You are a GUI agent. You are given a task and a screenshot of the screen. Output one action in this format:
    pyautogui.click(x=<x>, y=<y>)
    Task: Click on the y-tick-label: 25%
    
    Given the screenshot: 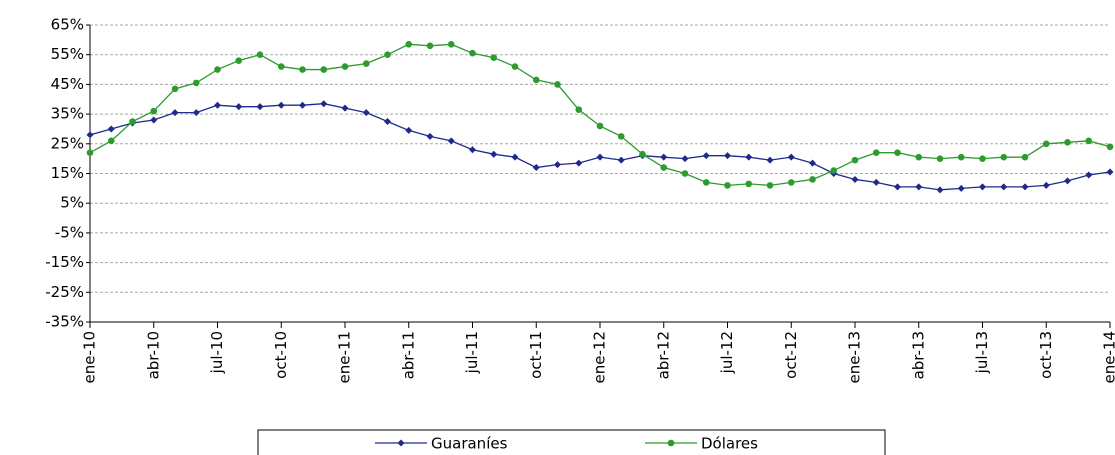 What is the action you would take?
    pyautogui.click(x=67, y=143)
    